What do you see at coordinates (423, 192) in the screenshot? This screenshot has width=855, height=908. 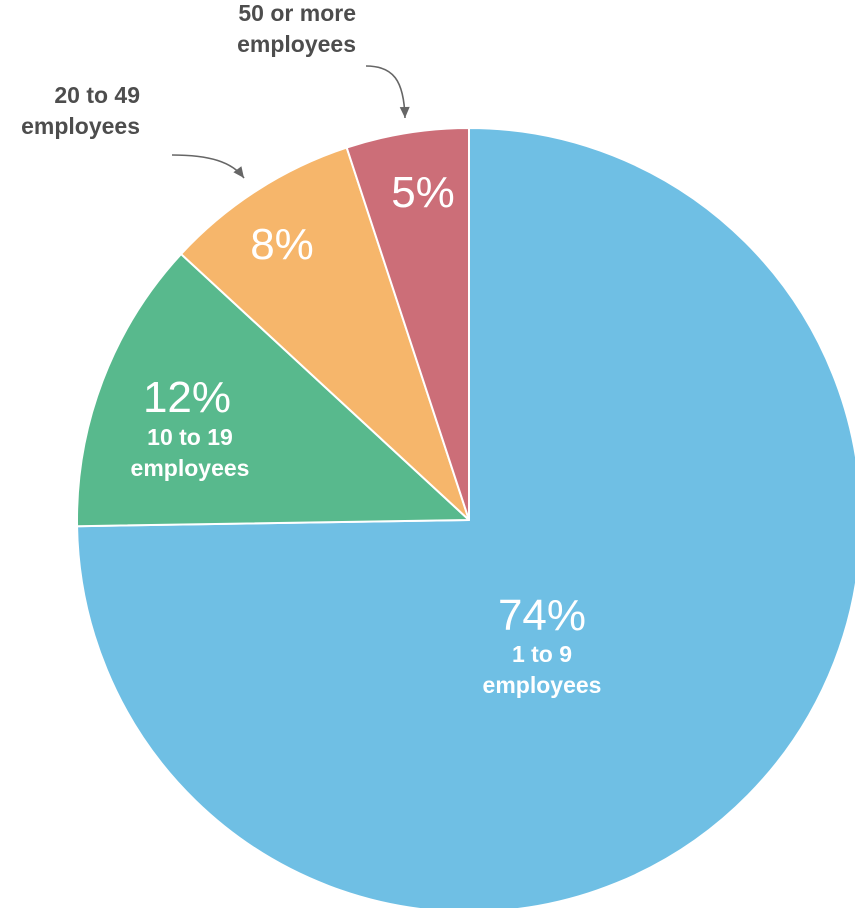 I see `slice-percent-label-3: 5%` at bounding box center [423, 192].